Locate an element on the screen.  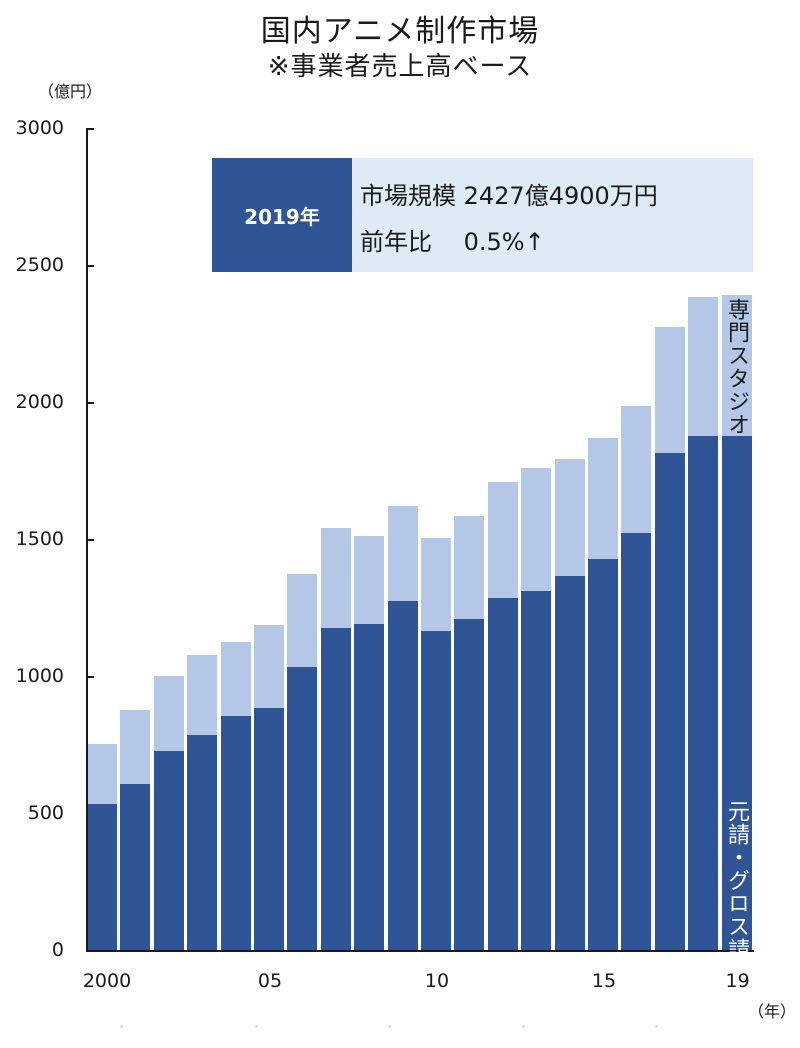
y-tick-label: 0 is located at coordinates (57, 950).